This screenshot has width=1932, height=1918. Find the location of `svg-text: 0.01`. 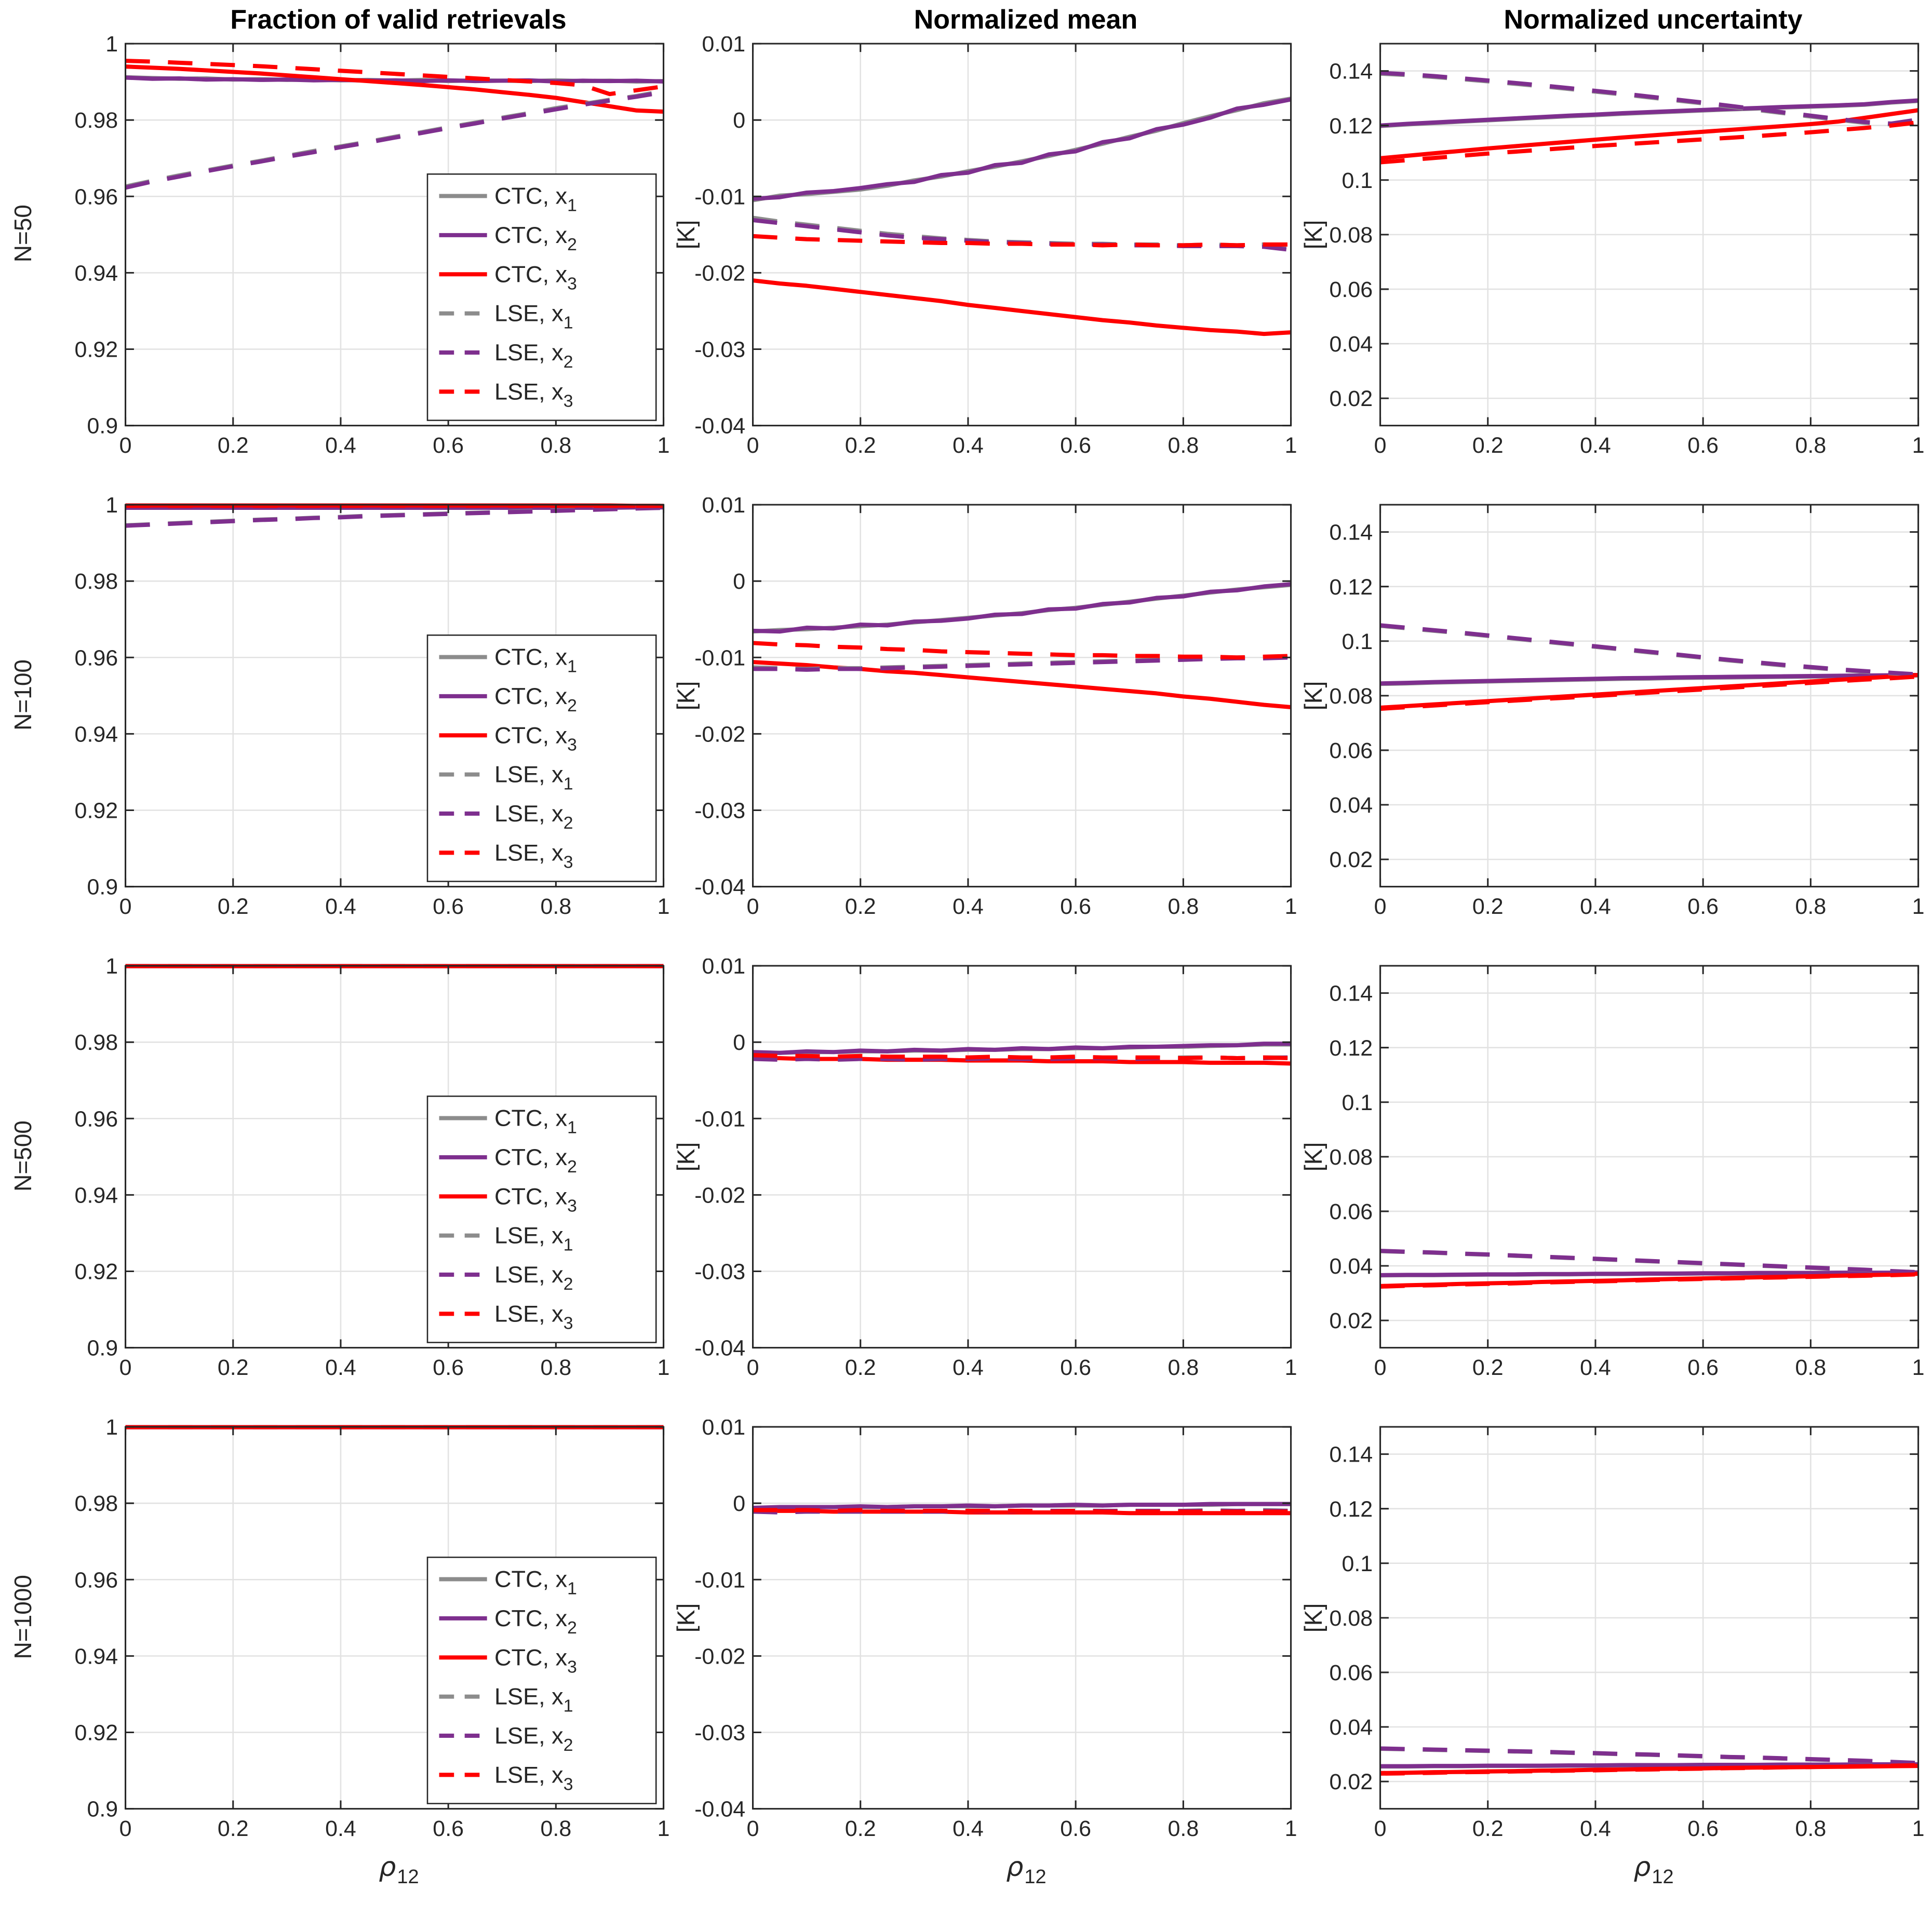

svg-text: 0.01 is located at coordinates (724, 507).